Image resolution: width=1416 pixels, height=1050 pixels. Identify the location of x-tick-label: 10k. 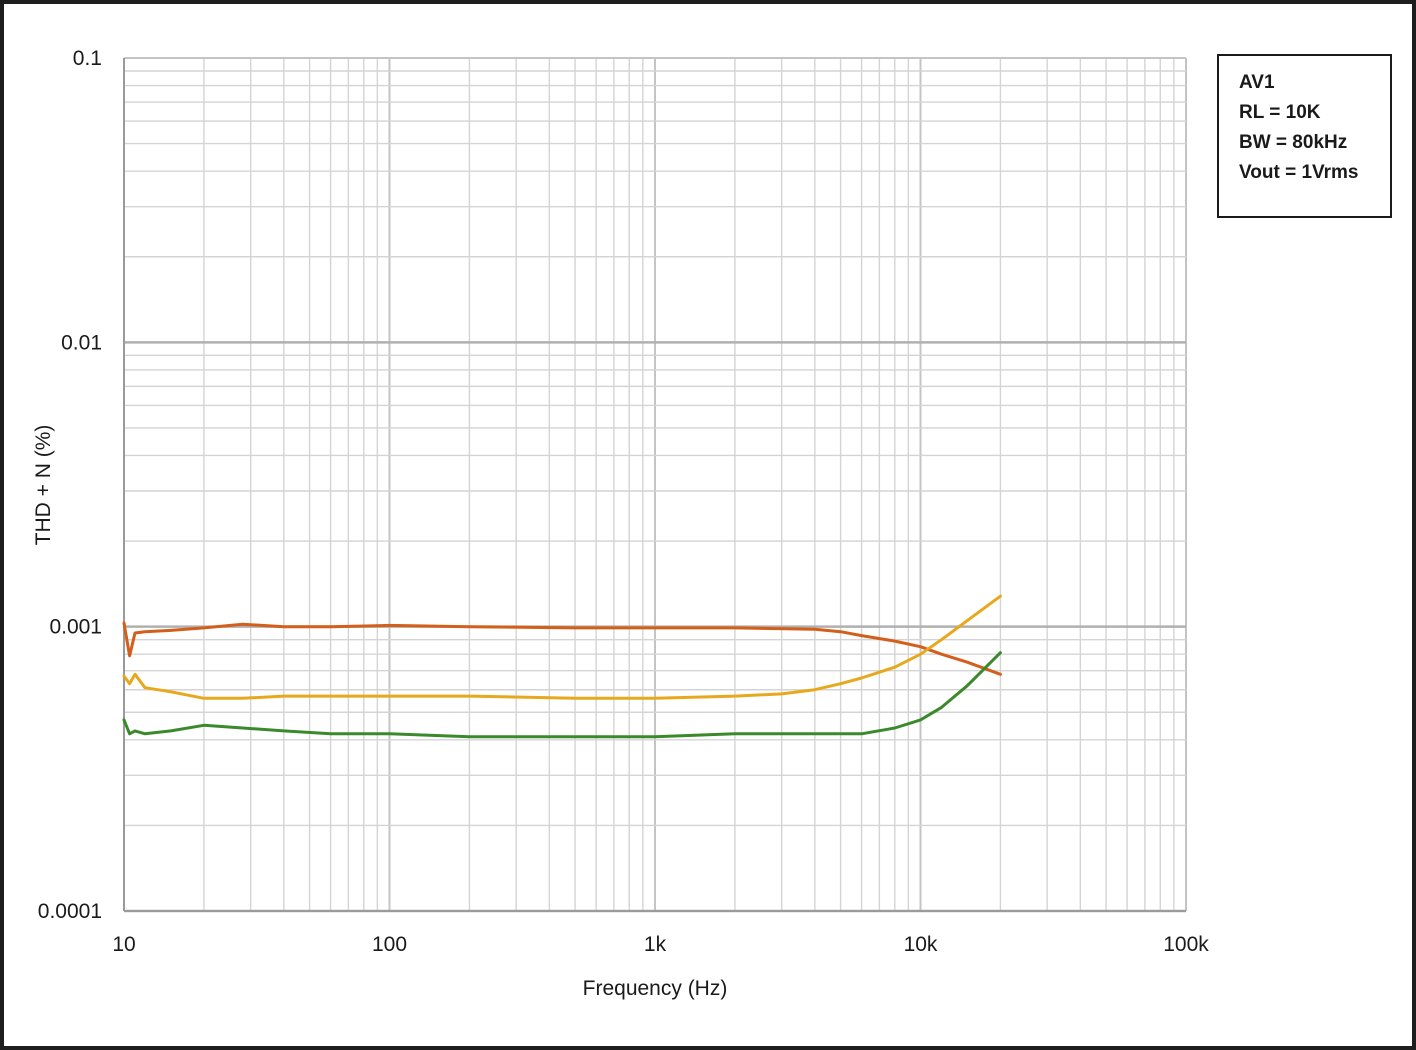
(921, 944).